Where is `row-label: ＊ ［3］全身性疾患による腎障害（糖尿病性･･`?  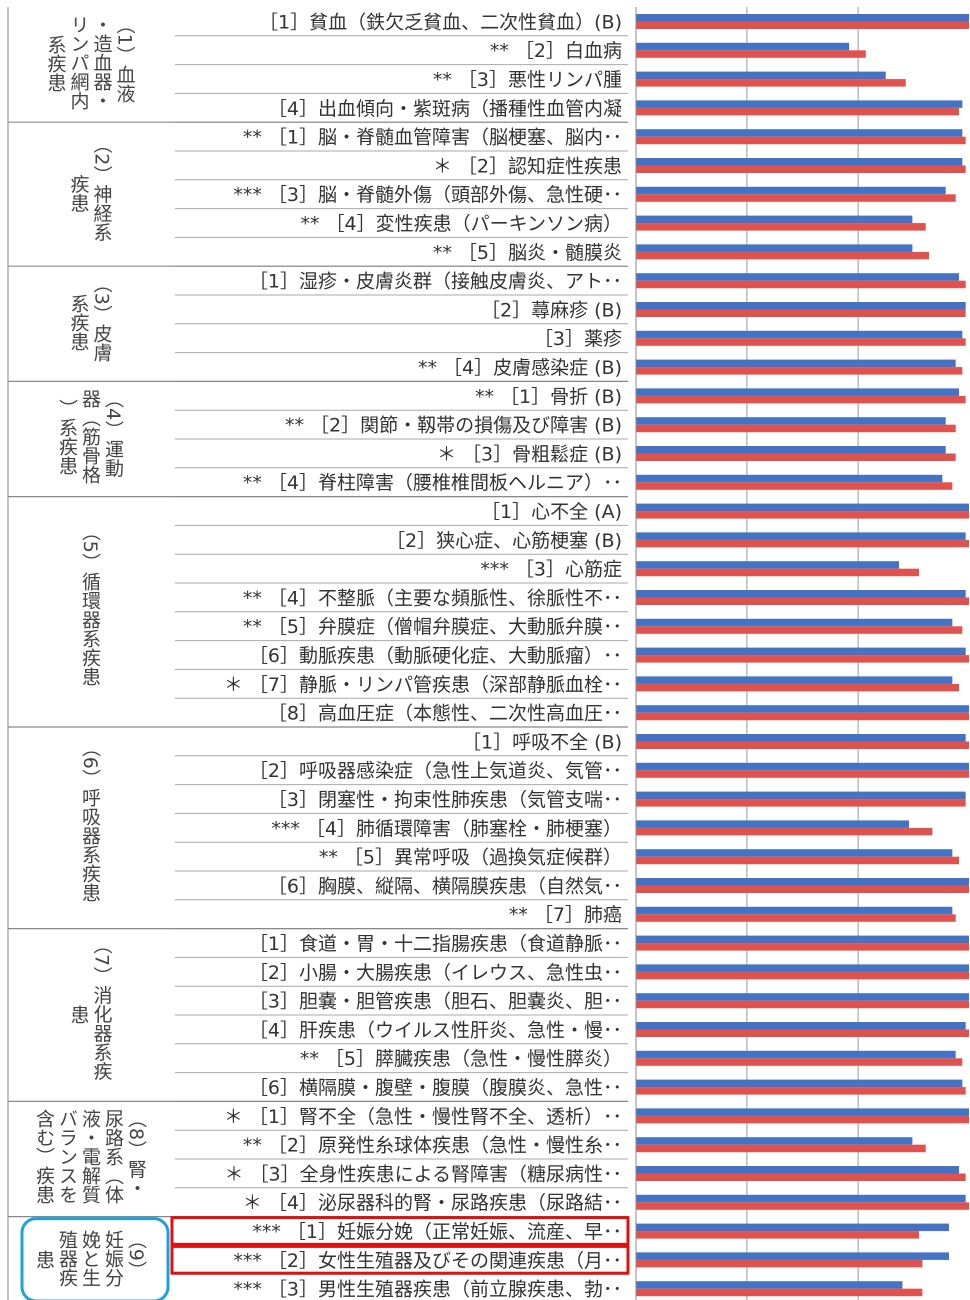
row-label: ＊ ［3］全身性疾患による腎障害（糖尿病性･･ is located at coordinates (423, 1174).